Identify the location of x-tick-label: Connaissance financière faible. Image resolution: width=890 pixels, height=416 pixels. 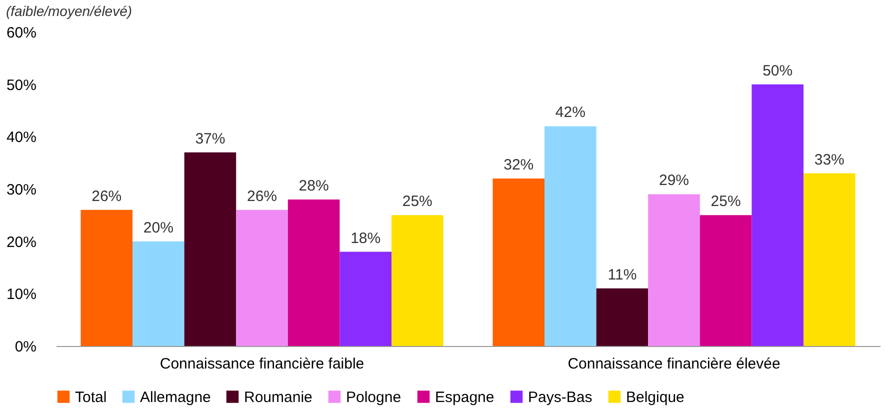
(262, 364).